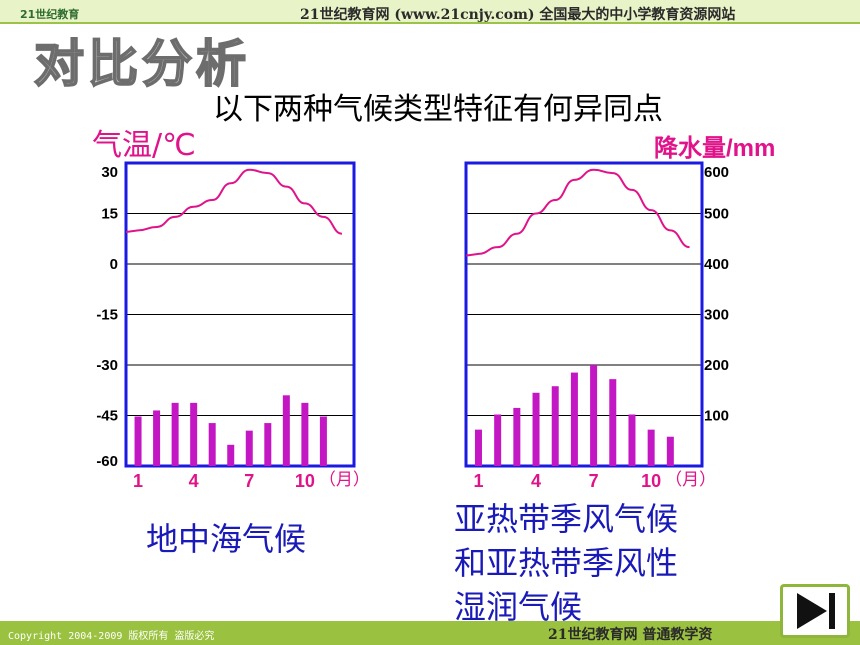 Image resolution: width=860 pixels, height=645 pixels. I want to click on subtropical-monsoon-climate-label: 亚热带季风气候 和亚热带季风性 湿润气候, so click(604, 563).